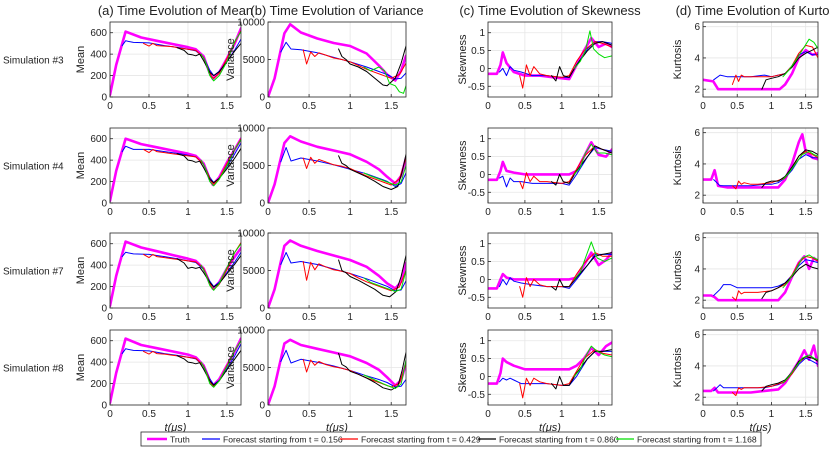 The width and height of the screenshot is (830, 450). Describe the element at coordinates (33, 61) in the screenshot. I see `row-label-sim-1: Simulation #3` at that location.